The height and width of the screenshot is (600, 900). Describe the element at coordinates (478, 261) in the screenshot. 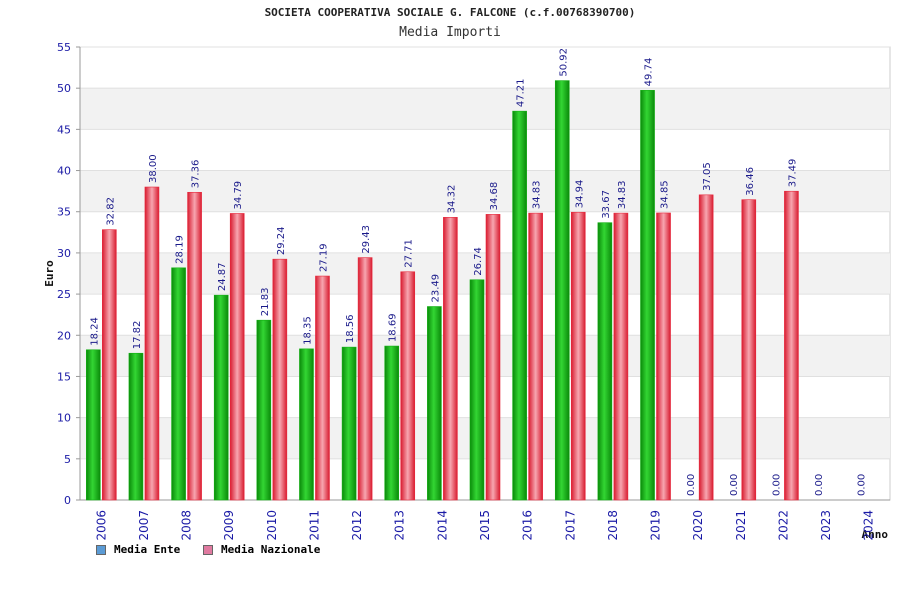

I see `data-label: 26.74` at that location.